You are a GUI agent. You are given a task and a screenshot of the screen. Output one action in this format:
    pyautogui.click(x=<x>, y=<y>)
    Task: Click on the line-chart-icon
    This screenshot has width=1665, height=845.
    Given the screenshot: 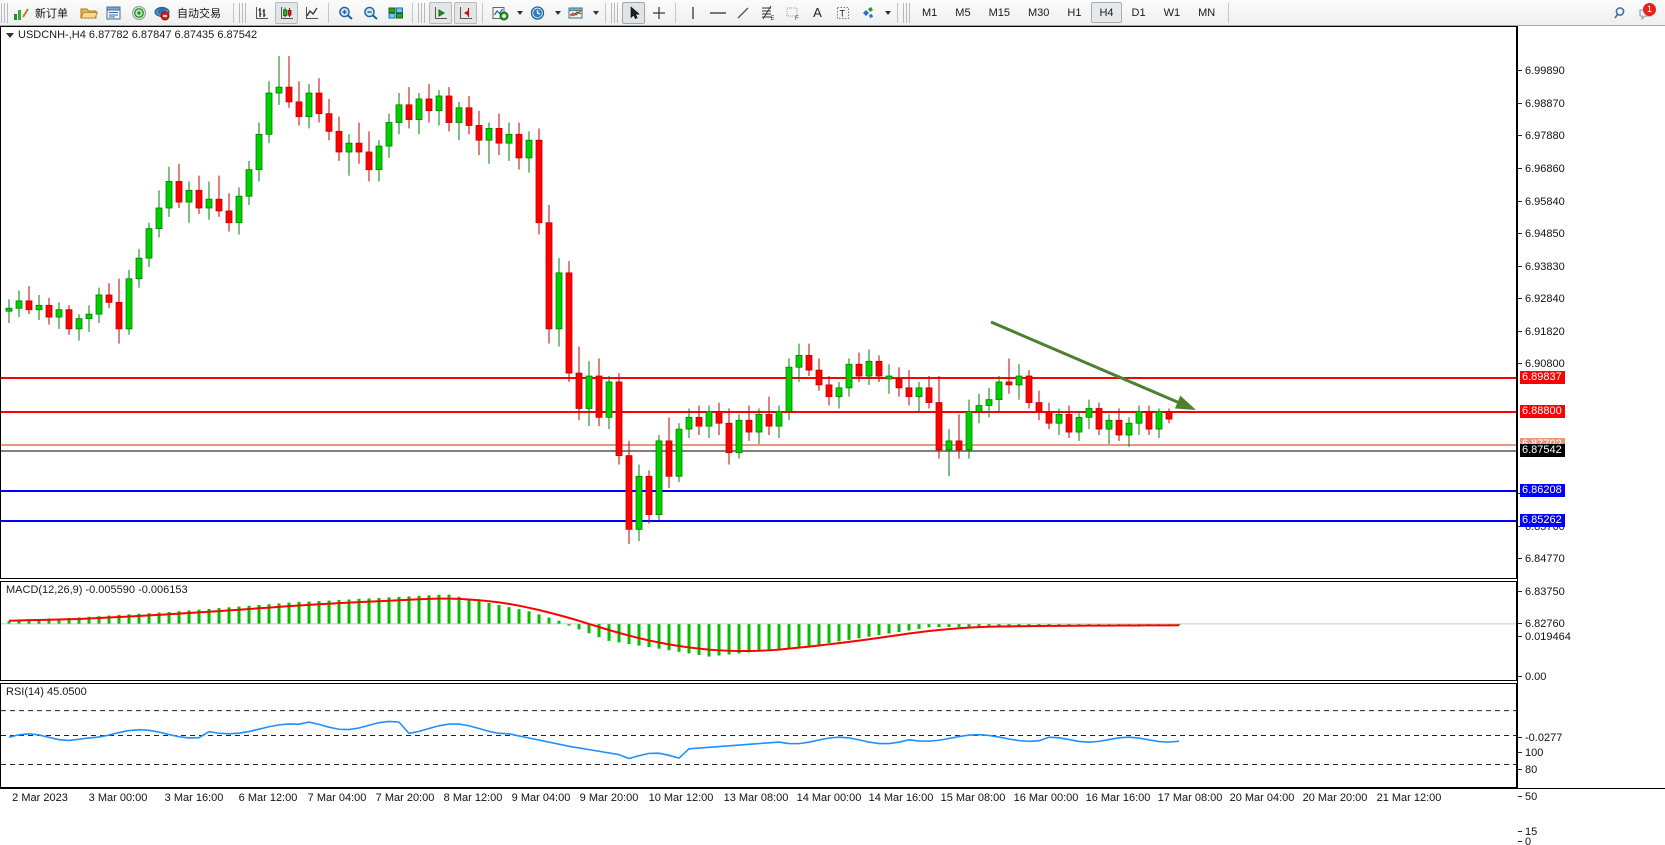 What is the action you would take?
    pyautogui.click(x=311, y=12)
    